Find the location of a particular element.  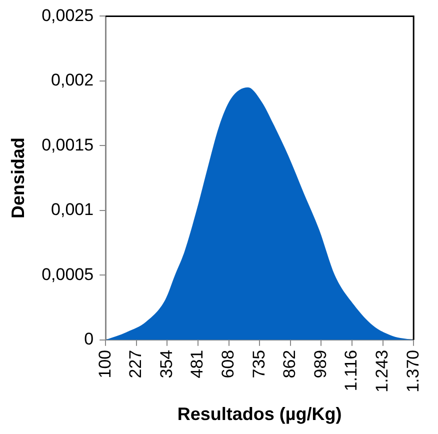

x-tick-label: 354 is located at coordinates (166, 364).